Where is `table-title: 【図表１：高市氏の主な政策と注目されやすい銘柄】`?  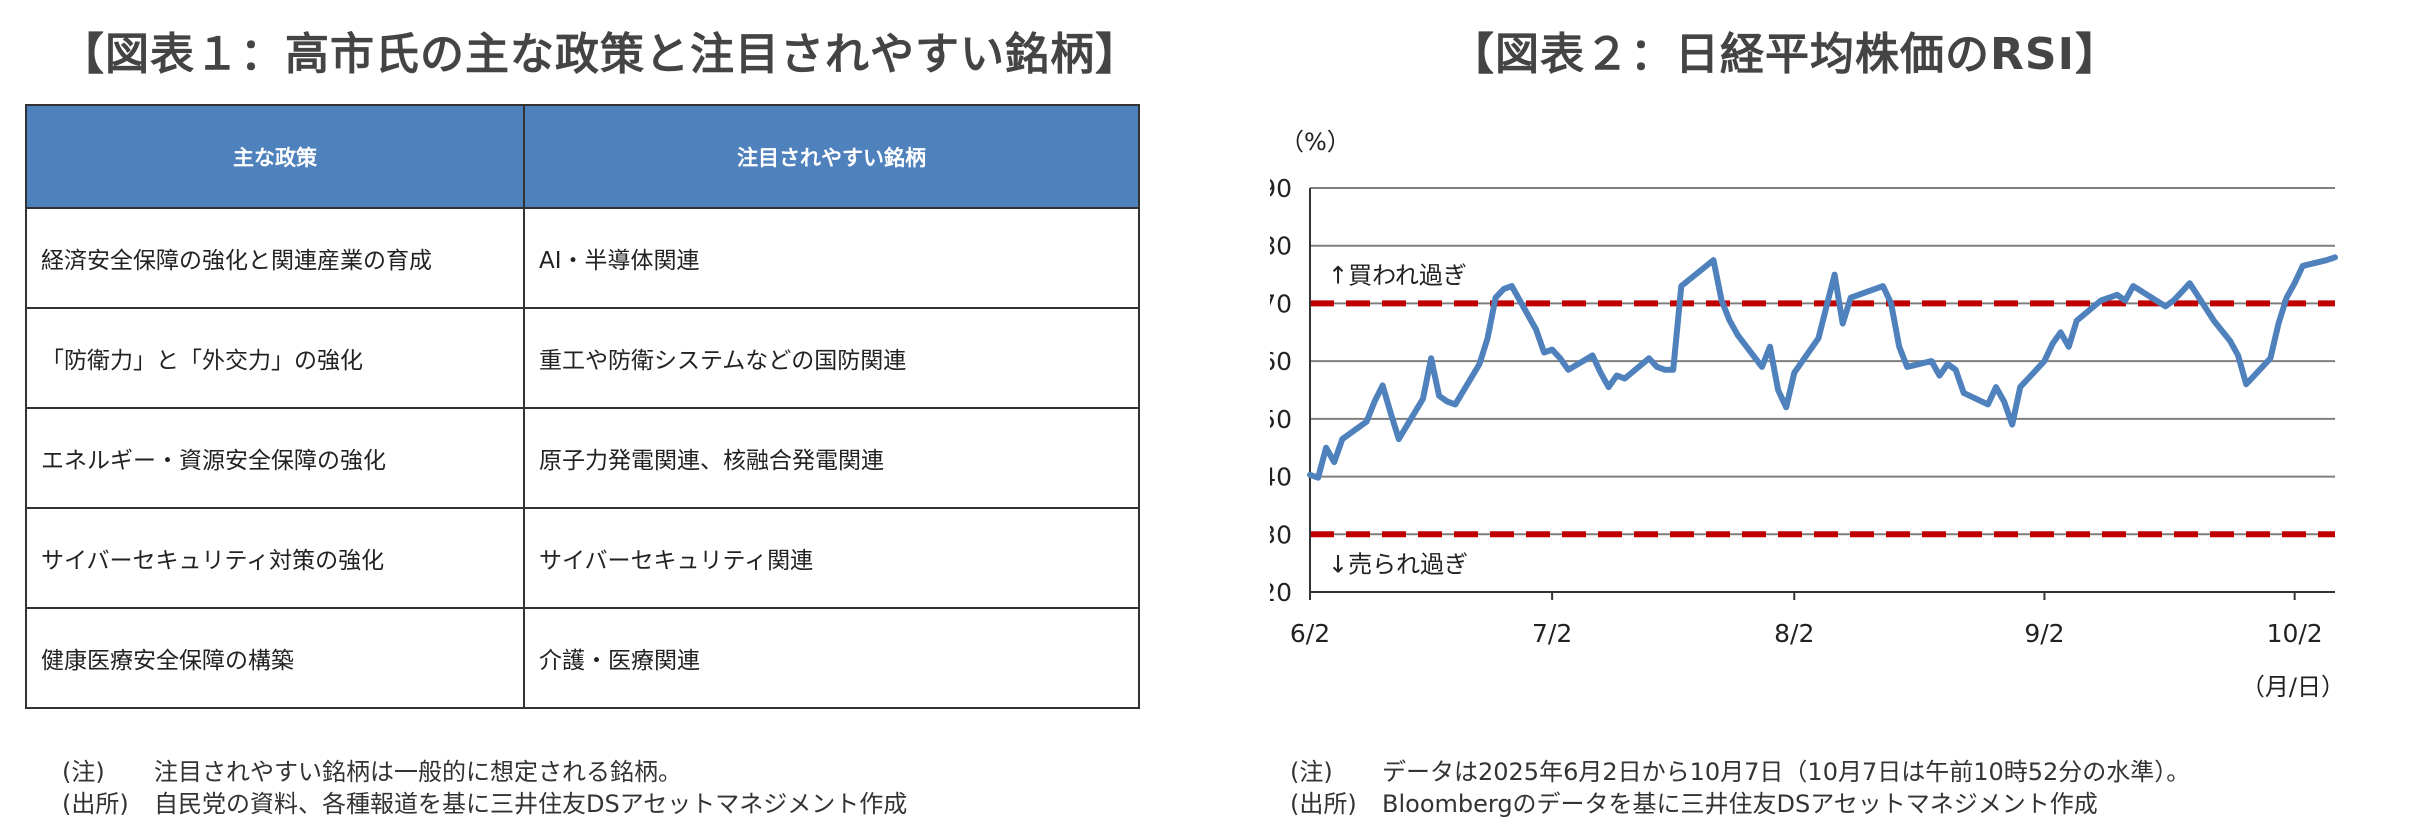
table-title: 【図表１：高市氏の主な政策と注目されやすい銘柄】 is located at coordinates (600, 54).